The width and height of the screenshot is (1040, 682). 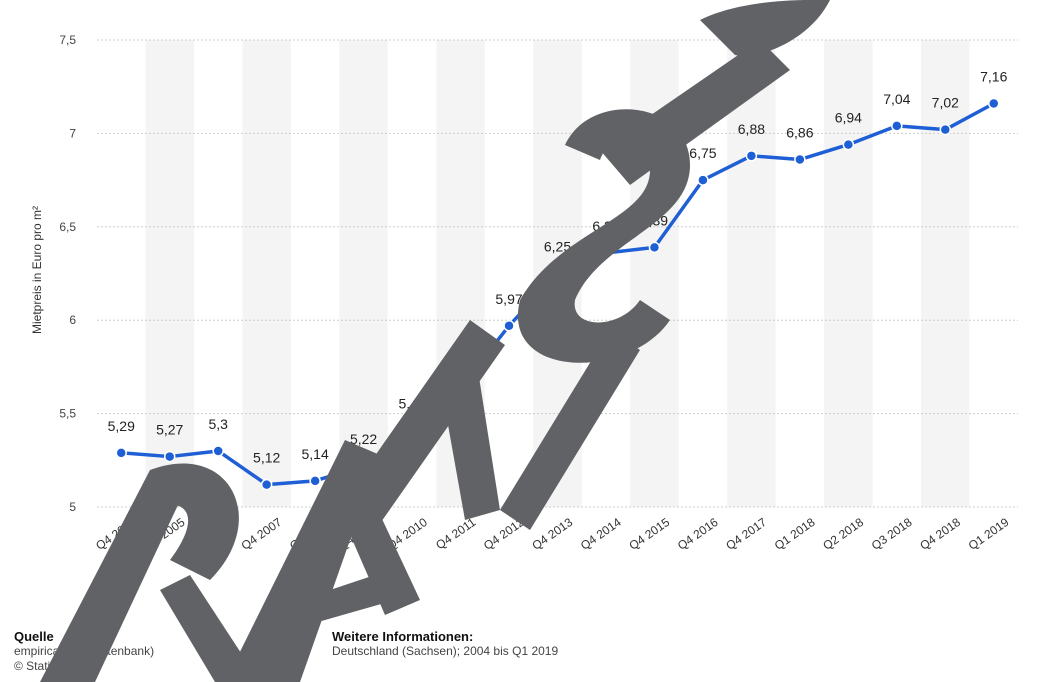 I want to click on data-label: 5,64, so click(x=460, y=360).